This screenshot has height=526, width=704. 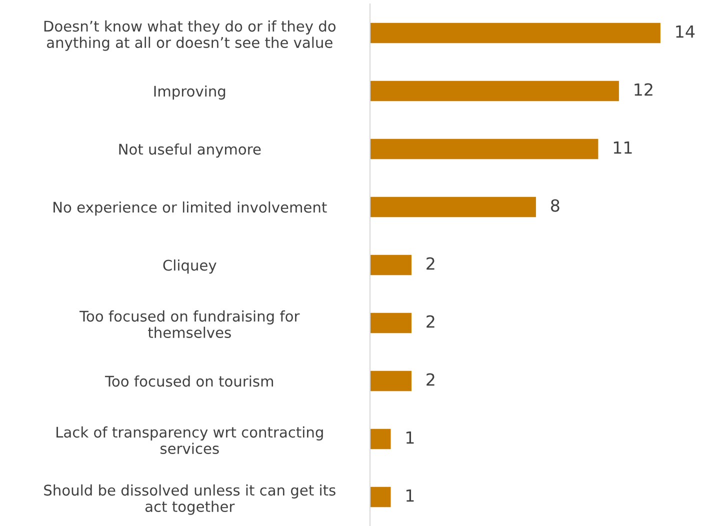 I want to click on y-tick-label: Too focused on tourism, so click(x=189, y=381).